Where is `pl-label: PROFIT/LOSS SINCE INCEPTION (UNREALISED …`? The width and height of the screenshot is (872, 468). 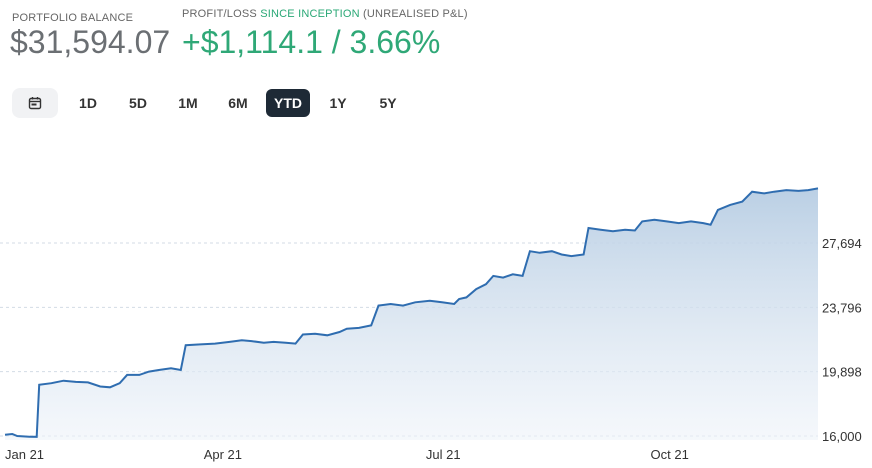
pl-label: PROFIT/LOSS SINCE INCEPTION (UNREALISED … is located at coordinates (325, 14).